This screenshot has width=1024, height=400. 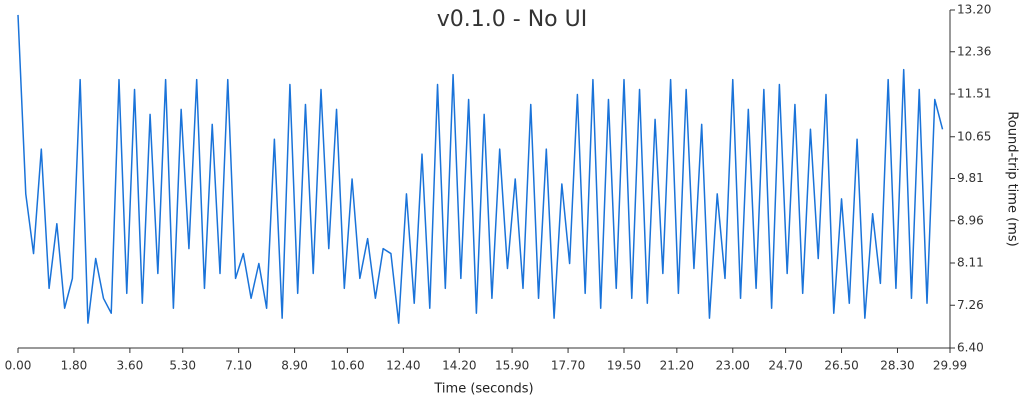 I want to click on x-tick-label: 29.99, so click(x=950, y=366).